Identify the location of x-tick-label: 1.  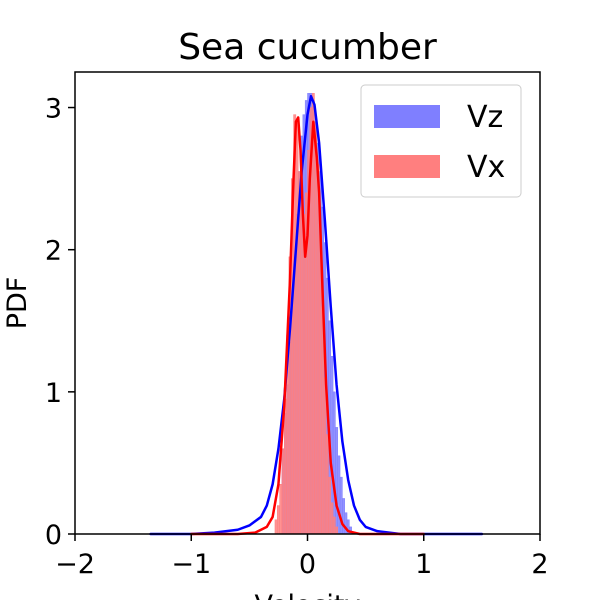
(423, 564).